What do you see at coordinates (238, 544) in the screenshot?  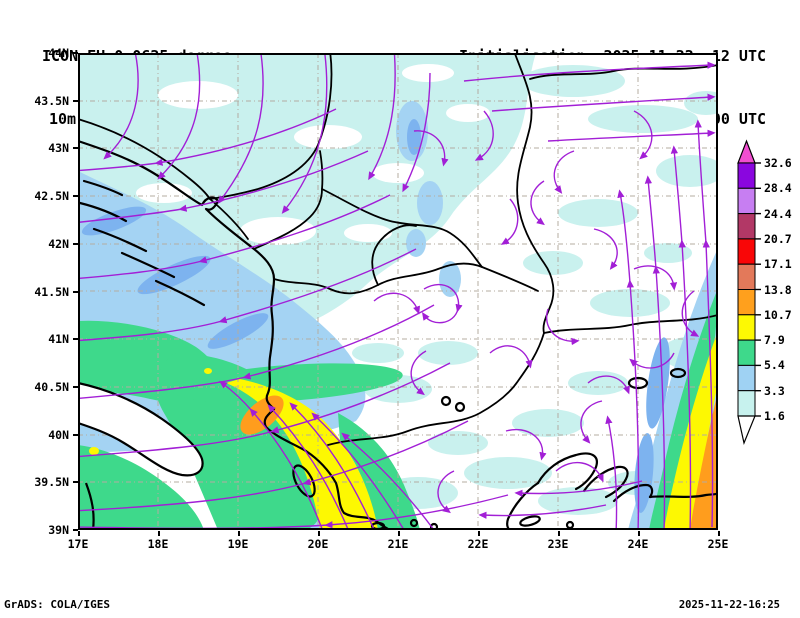 I see `x-axis-label: 19E` at bounding box center [238, 544].